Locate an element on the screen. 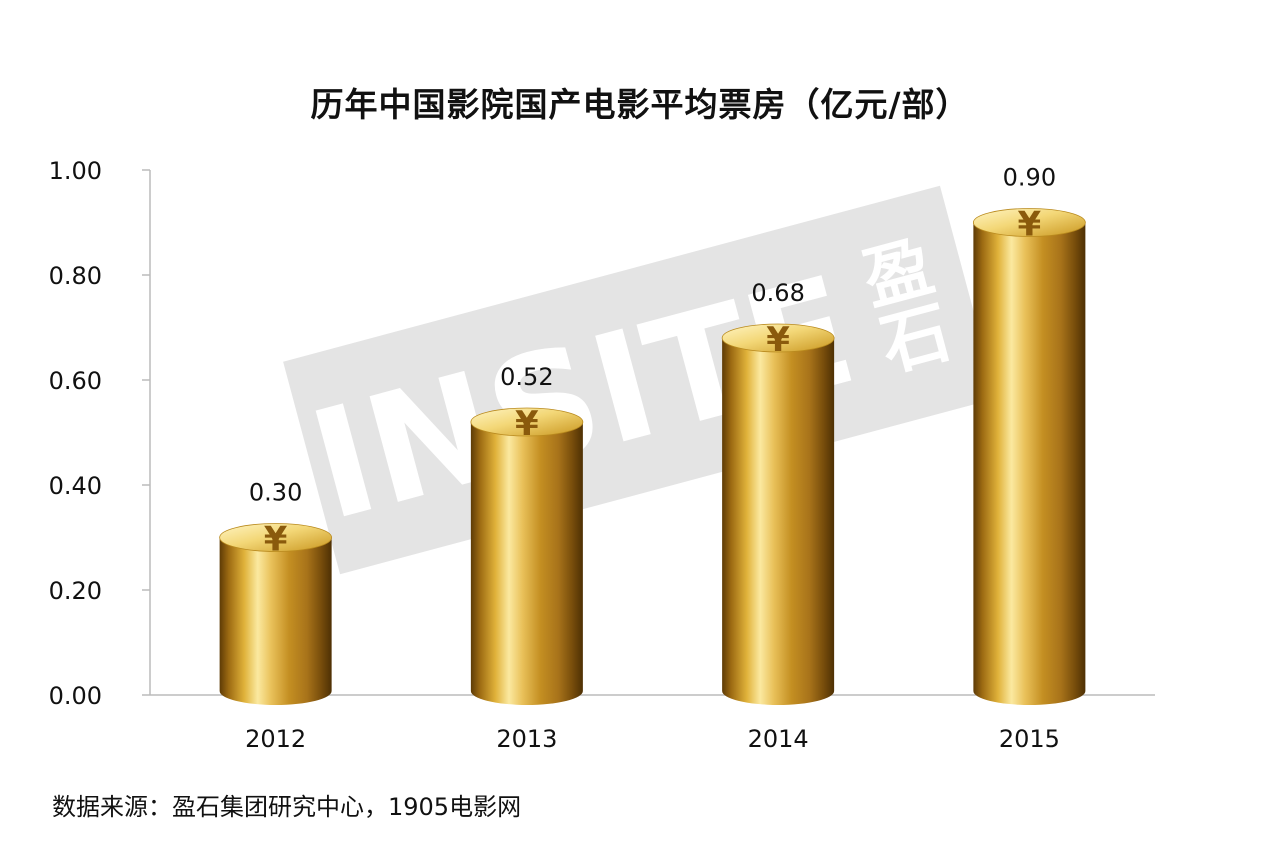 The width and height of the screenshot is (1280, 861). bar-2015: ¥0.90 2015 is located at coordinates (1029, 458).